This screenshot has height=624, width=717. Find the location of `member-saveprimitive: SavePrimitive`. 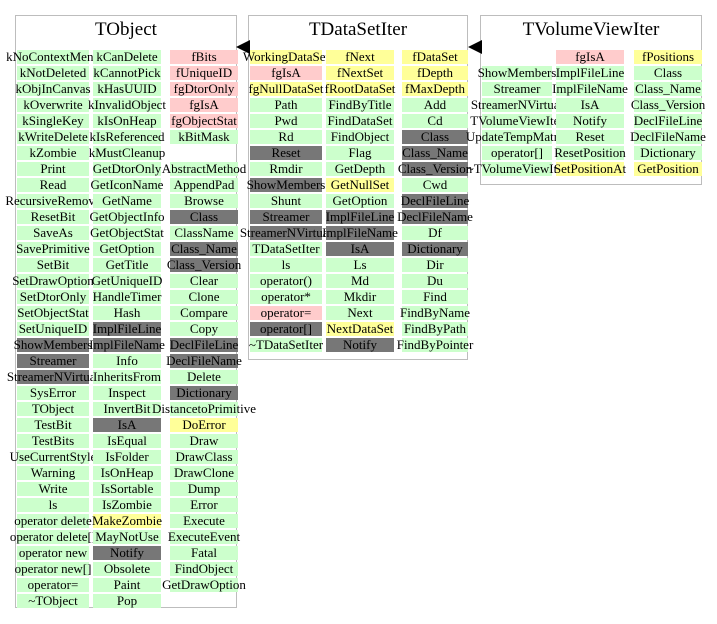

member-saveprimitive: SavePrimitive is located at coordinates (53, 248).